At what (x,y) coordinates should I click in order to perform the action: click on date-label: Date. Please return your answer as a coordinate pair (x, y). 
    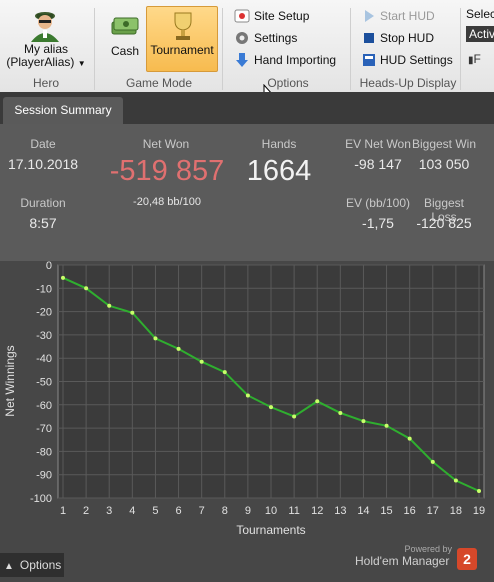
    Looking at the image, I should click on (43, 144).